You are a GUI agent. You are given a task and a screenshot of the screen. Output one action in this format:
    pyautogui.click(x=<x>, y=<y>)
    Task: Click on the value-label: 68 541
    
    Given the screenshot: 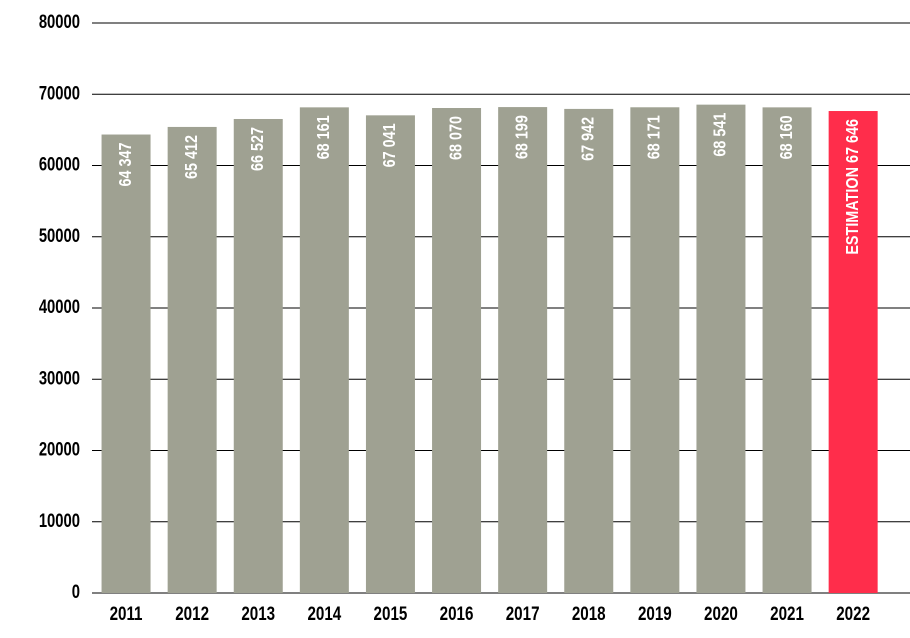 What is the action you would take?
    pyautogui.click(x=720, y=135)
    